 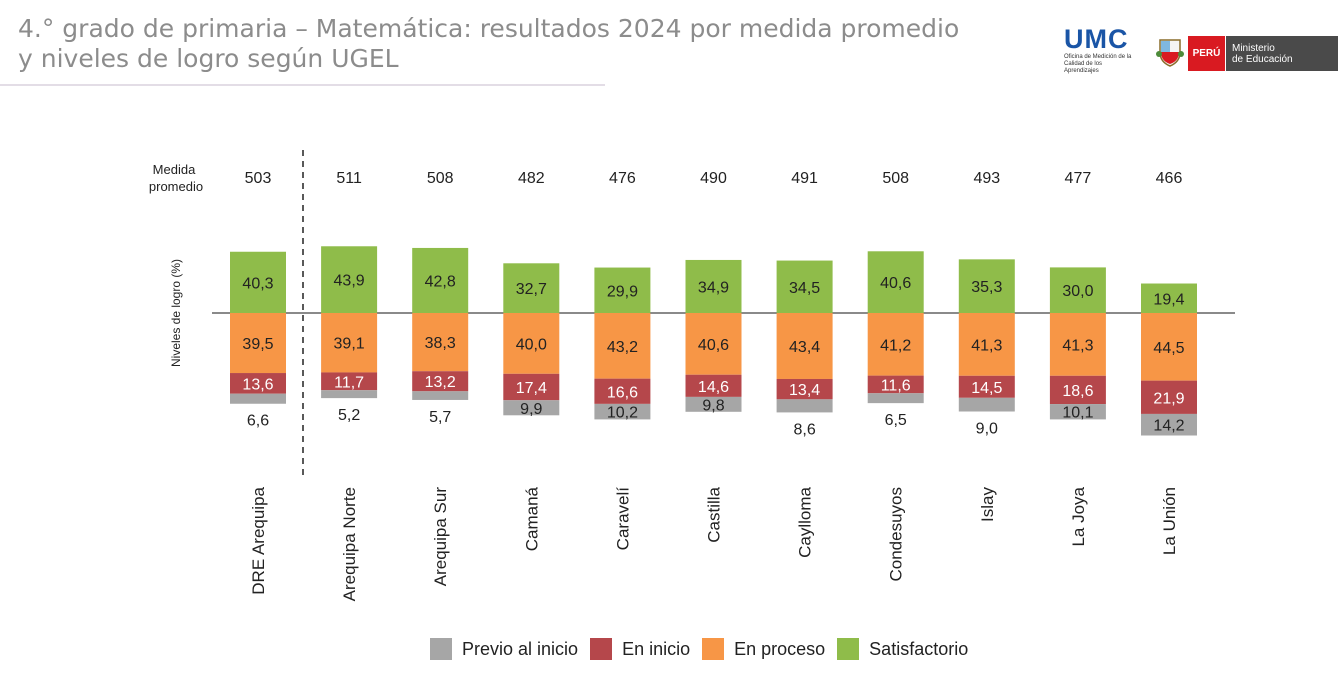 I want to click on data-label-en-proceso: 44,5, so click(x=1168, y=348).